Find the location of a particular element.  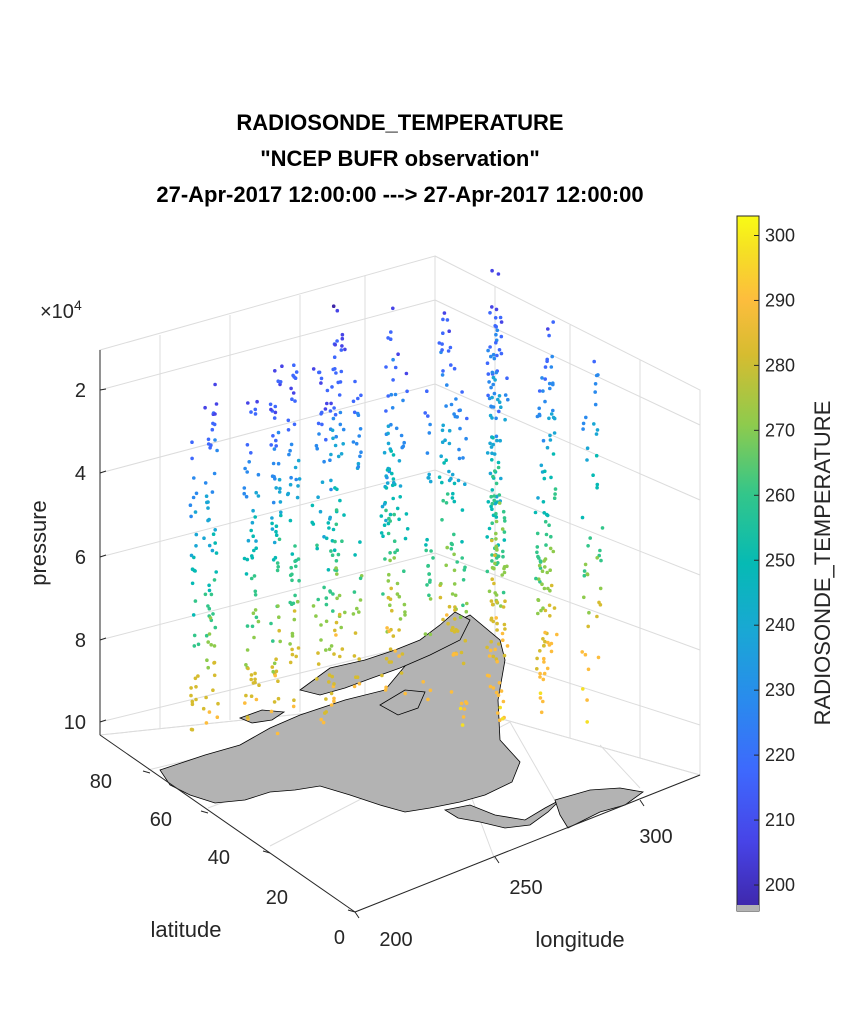

colorbar-tick-label: 260 is located at coordinates (780, 495).